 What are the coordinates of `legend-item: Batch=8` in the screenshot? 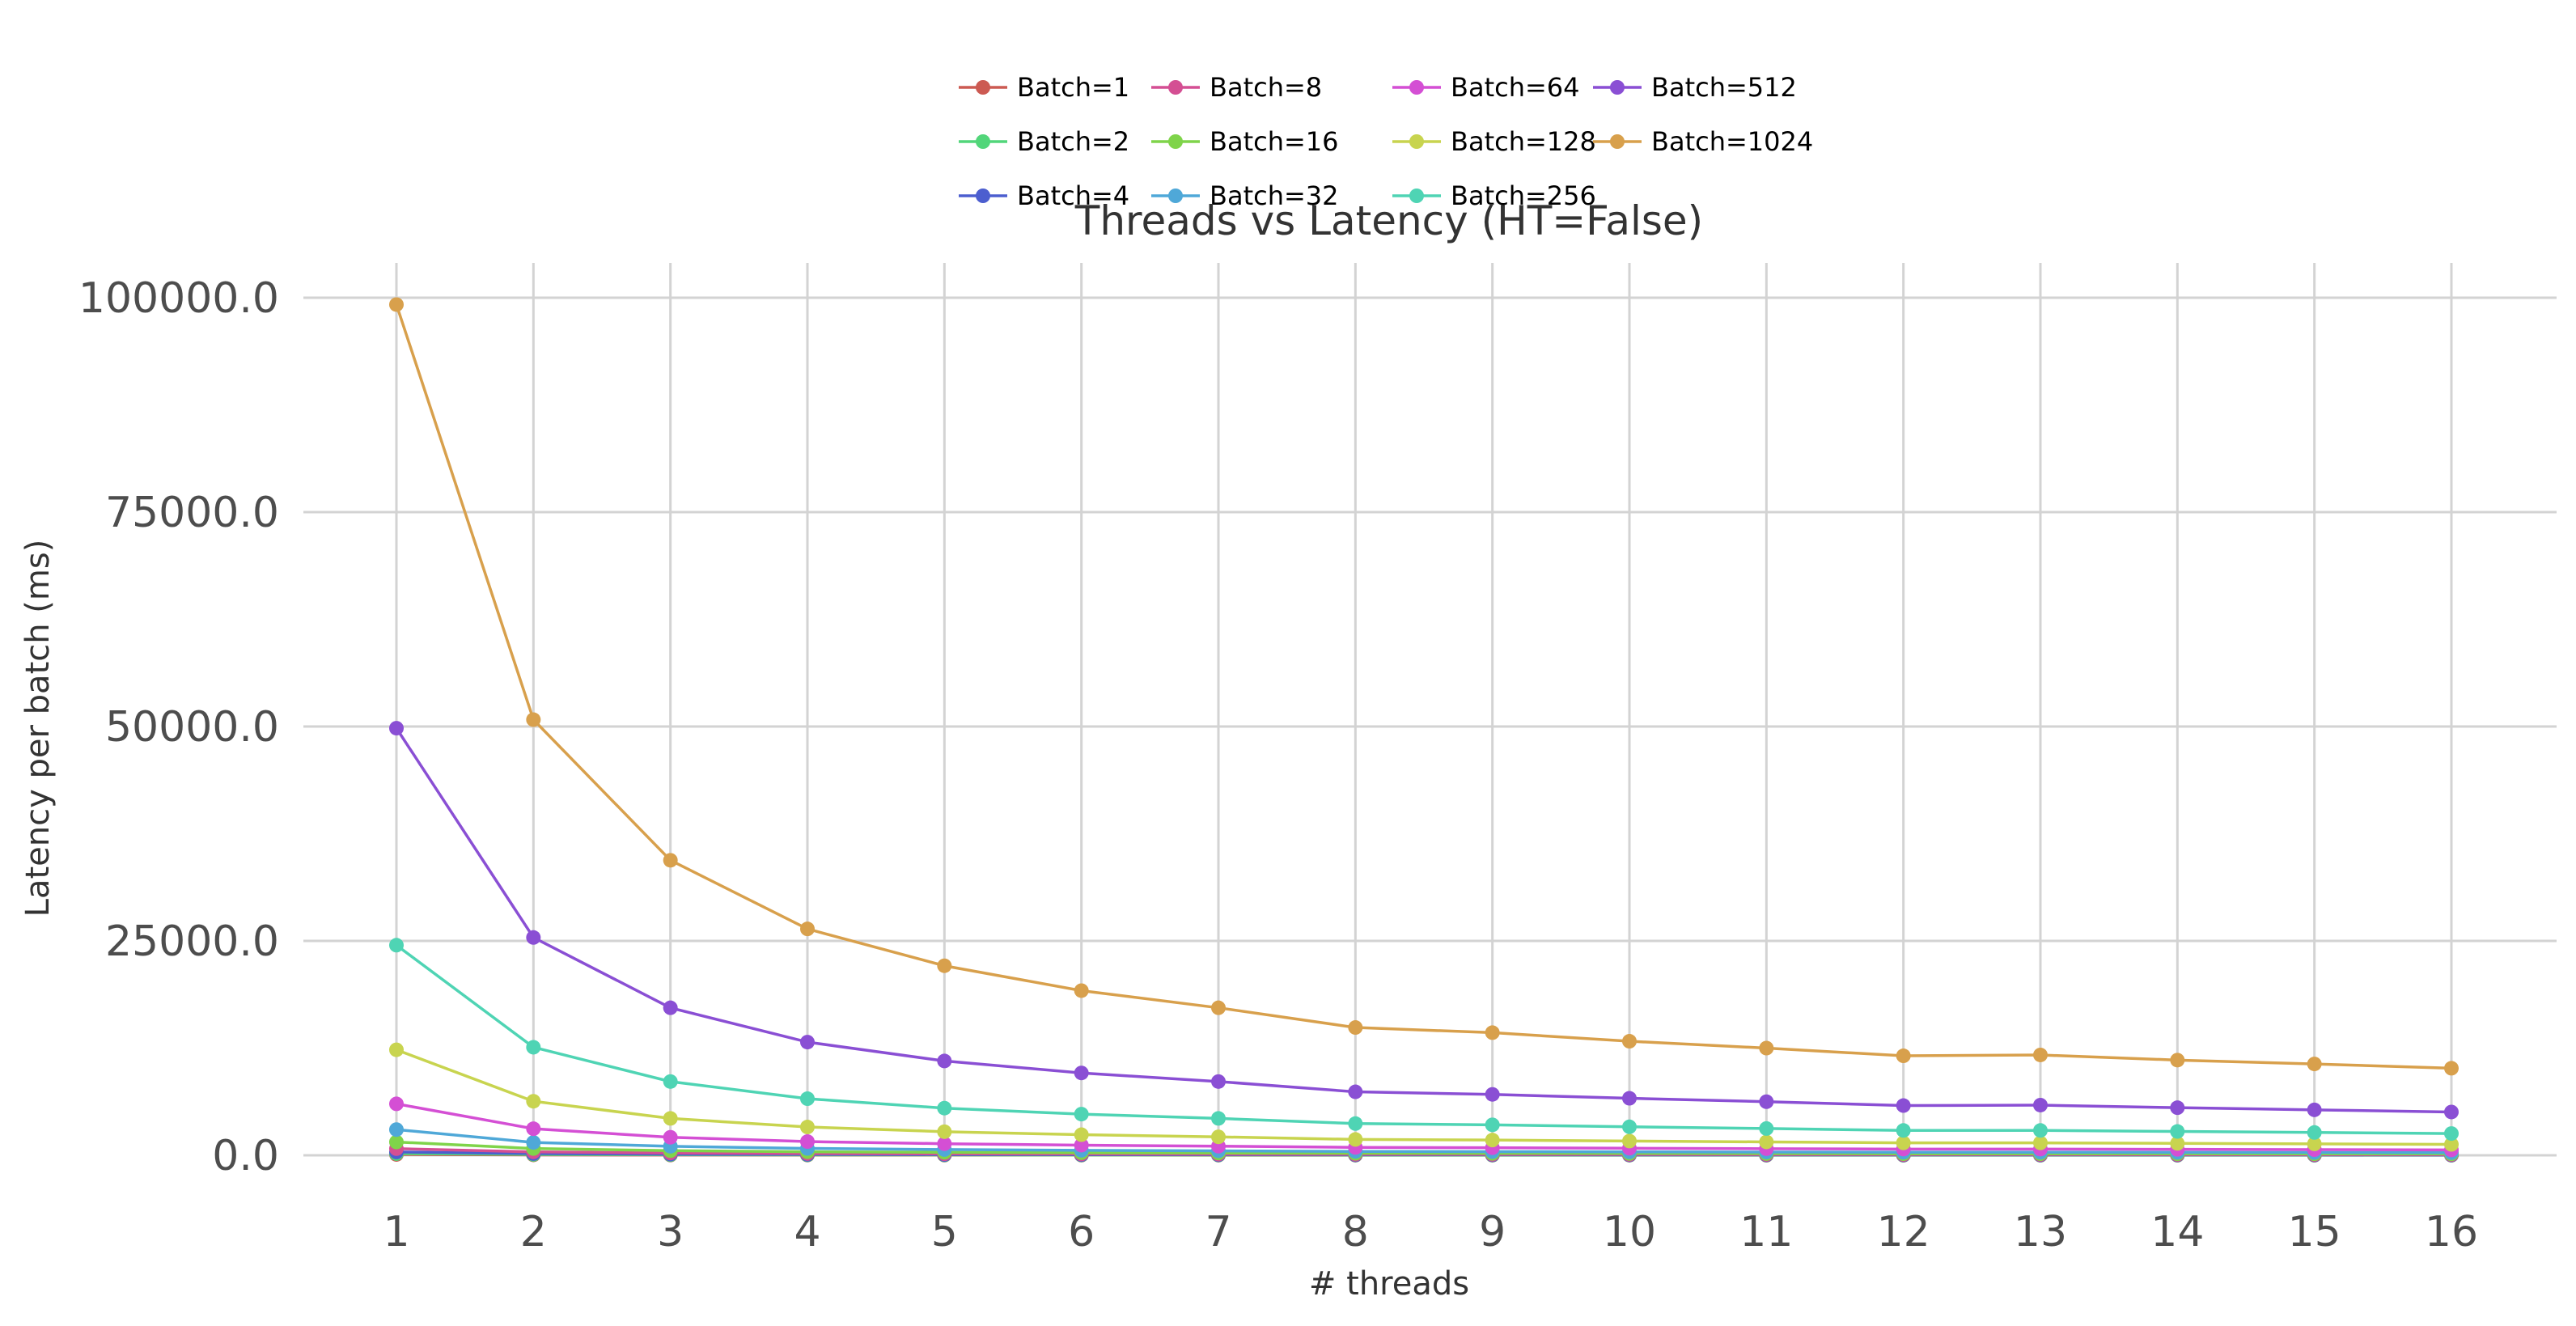 It's located at (1236, 87).